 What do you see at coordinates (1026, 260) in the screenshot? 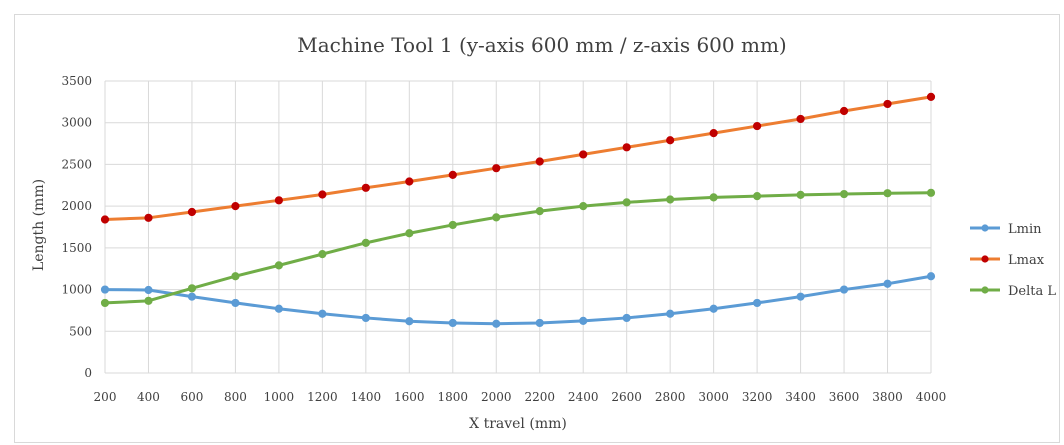
I see `legend-label-lmax: Lmax` at bounding box center [1026, 260].